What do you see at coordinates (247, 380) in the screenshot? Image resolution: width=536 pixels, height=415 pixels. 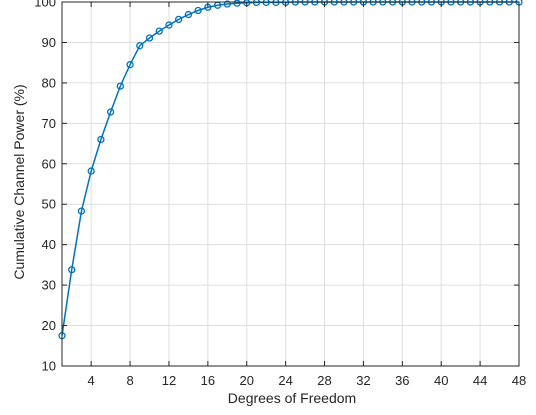 I see `x-tick-label: 20` at bounding box center [247, 380].